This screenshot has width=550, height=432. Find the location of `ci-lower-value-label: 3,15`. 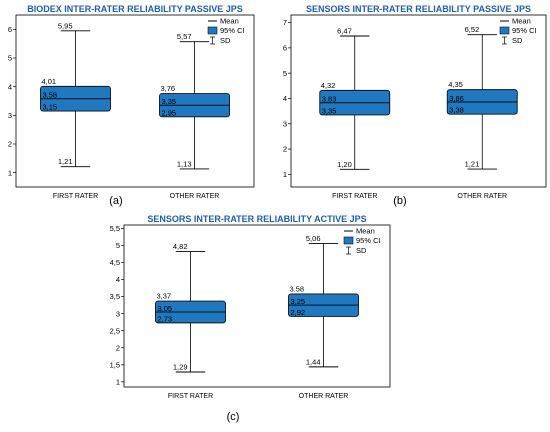

ci-lower-value-label: 3,15 is located at coordinates (50, 107).